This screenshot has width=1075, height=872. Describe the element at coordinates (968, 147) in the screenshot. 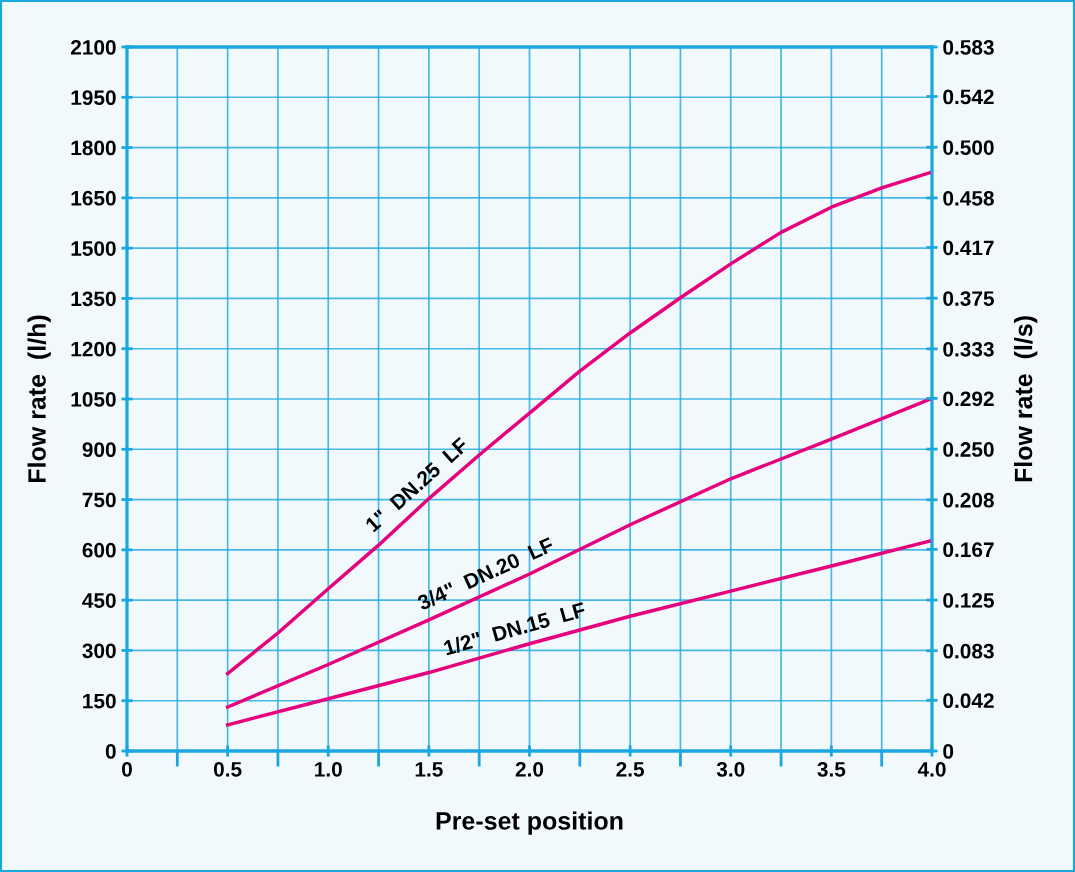

I see `y2-tick-label: 0.500` at that location.